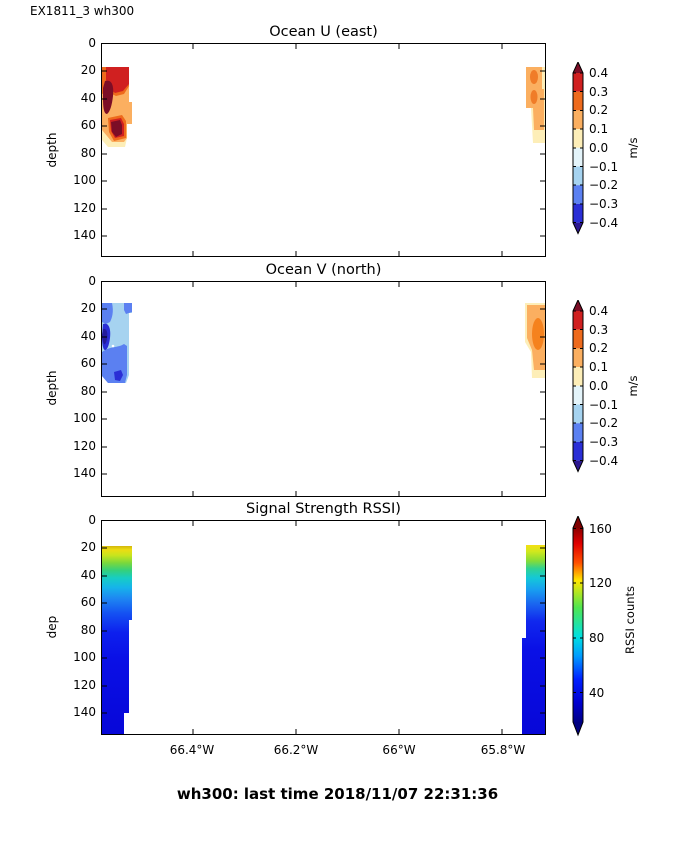 This screenshot has width=675, height=855. Describe the element at coordinates (88, 574) in the screenshot. I see `panel3-ytick-40: 40` at that location.